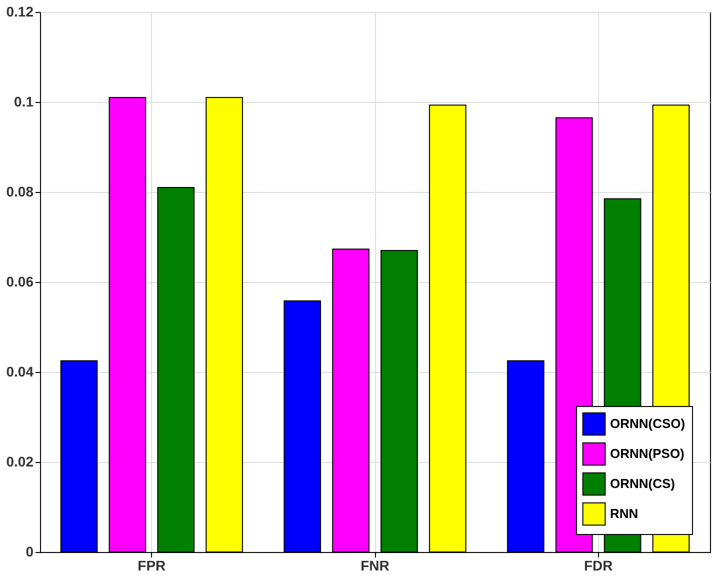  What do you see at coordinates (24, 102) in the screenshot?
I see `y-tick-label: 0.1` at bounding box center [24, 102].